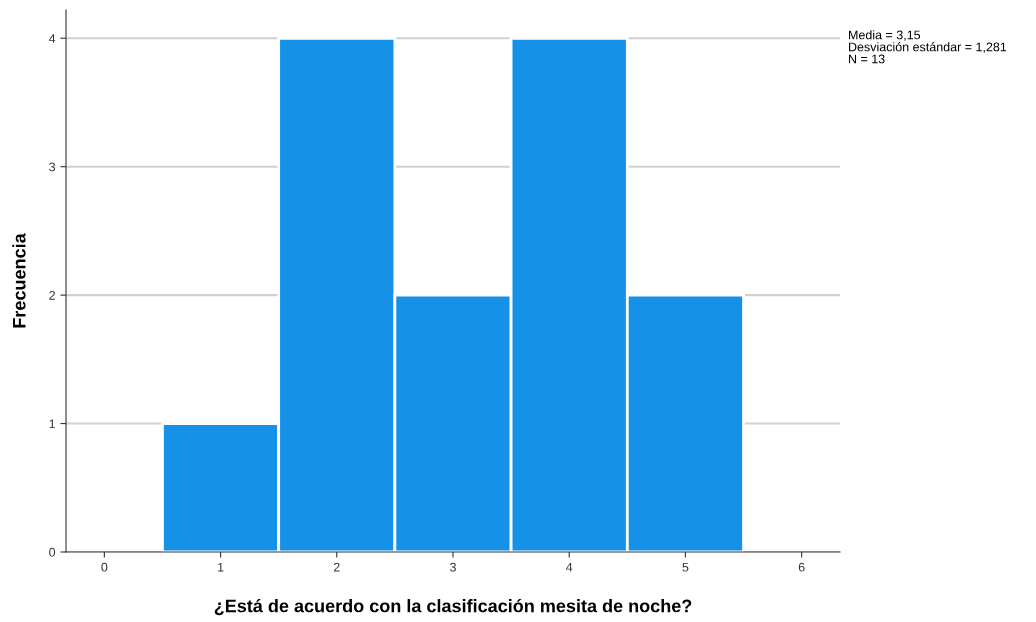 The image size is (1036, 622). I want to click on x-tick-label: 6, so click(801, 567).